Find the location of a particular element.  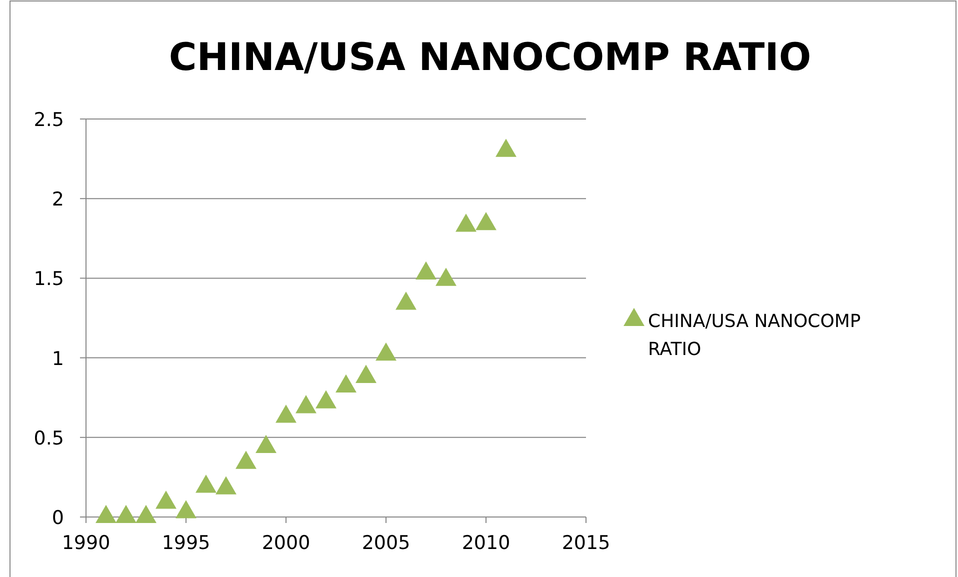

x-tick-label: 2000 is located at coordinates (286, 543).